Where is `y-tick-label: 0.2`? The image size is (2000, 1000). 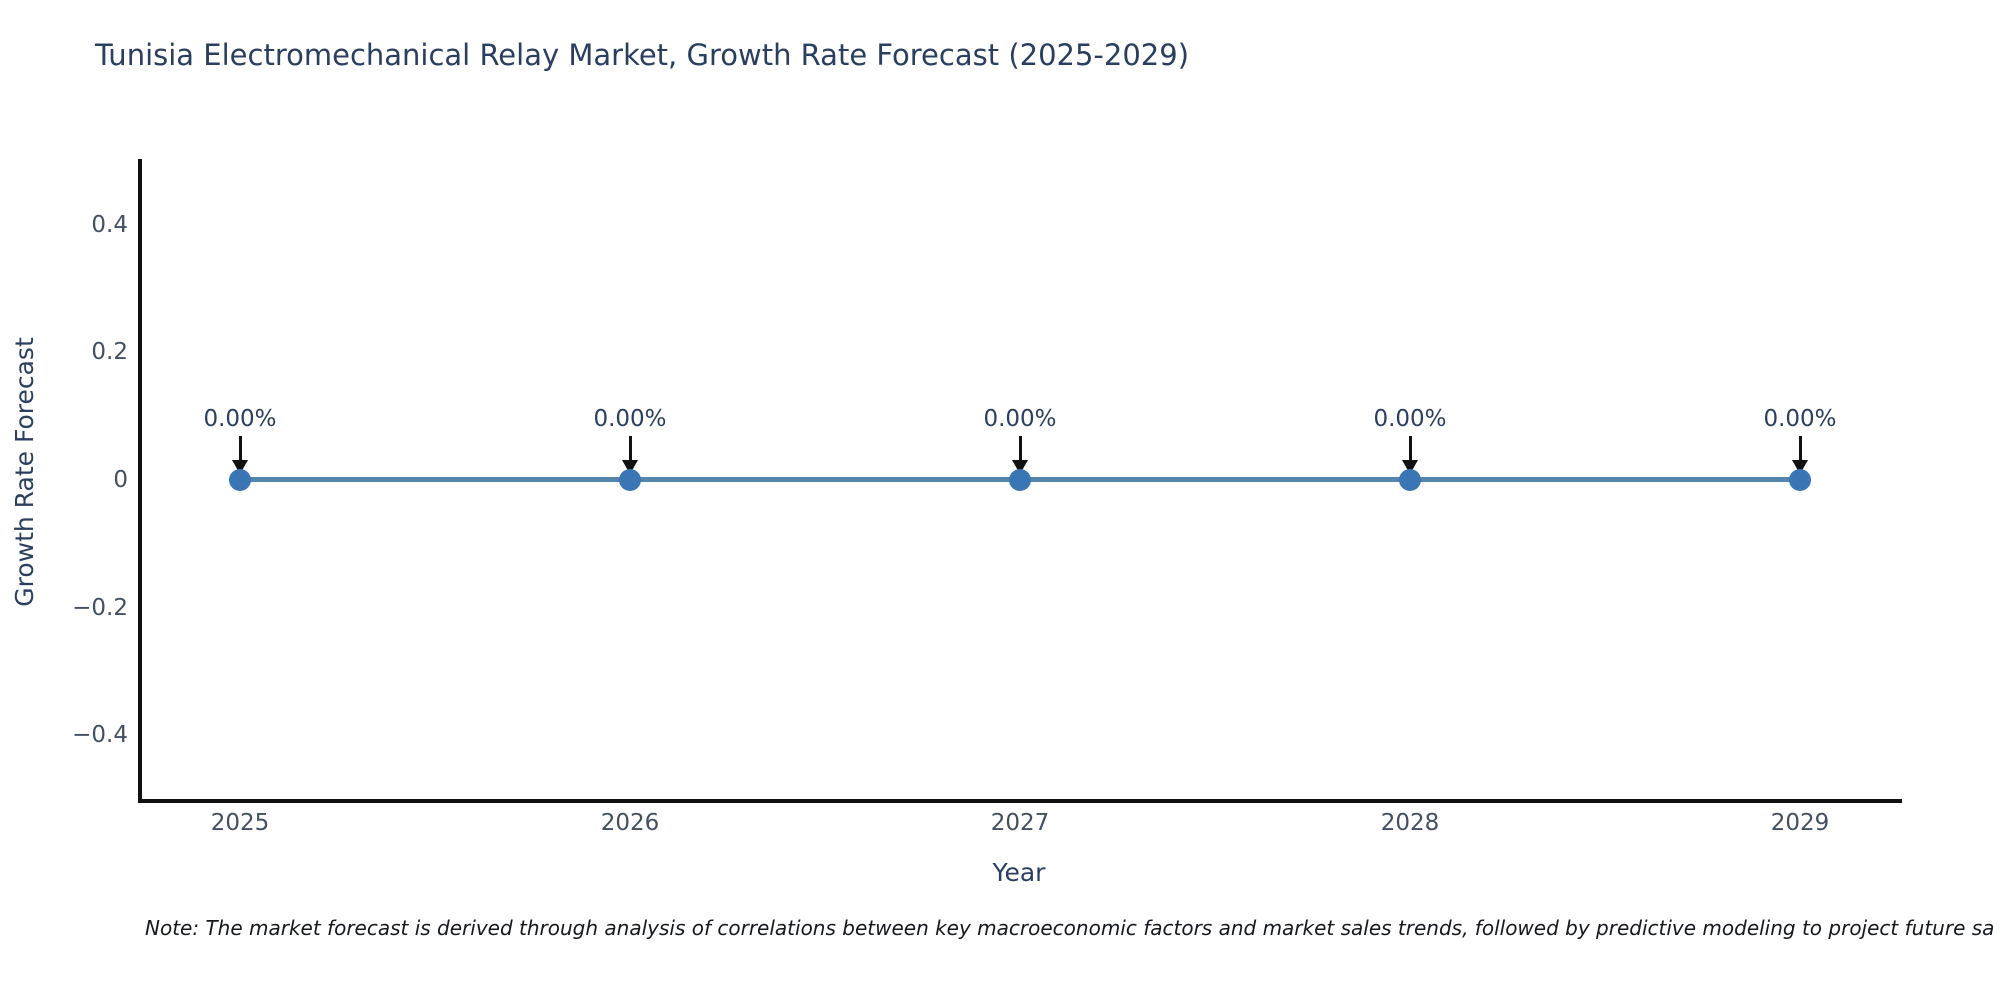 y-tick-label: 0.2 is located at coordinates (109, 352).